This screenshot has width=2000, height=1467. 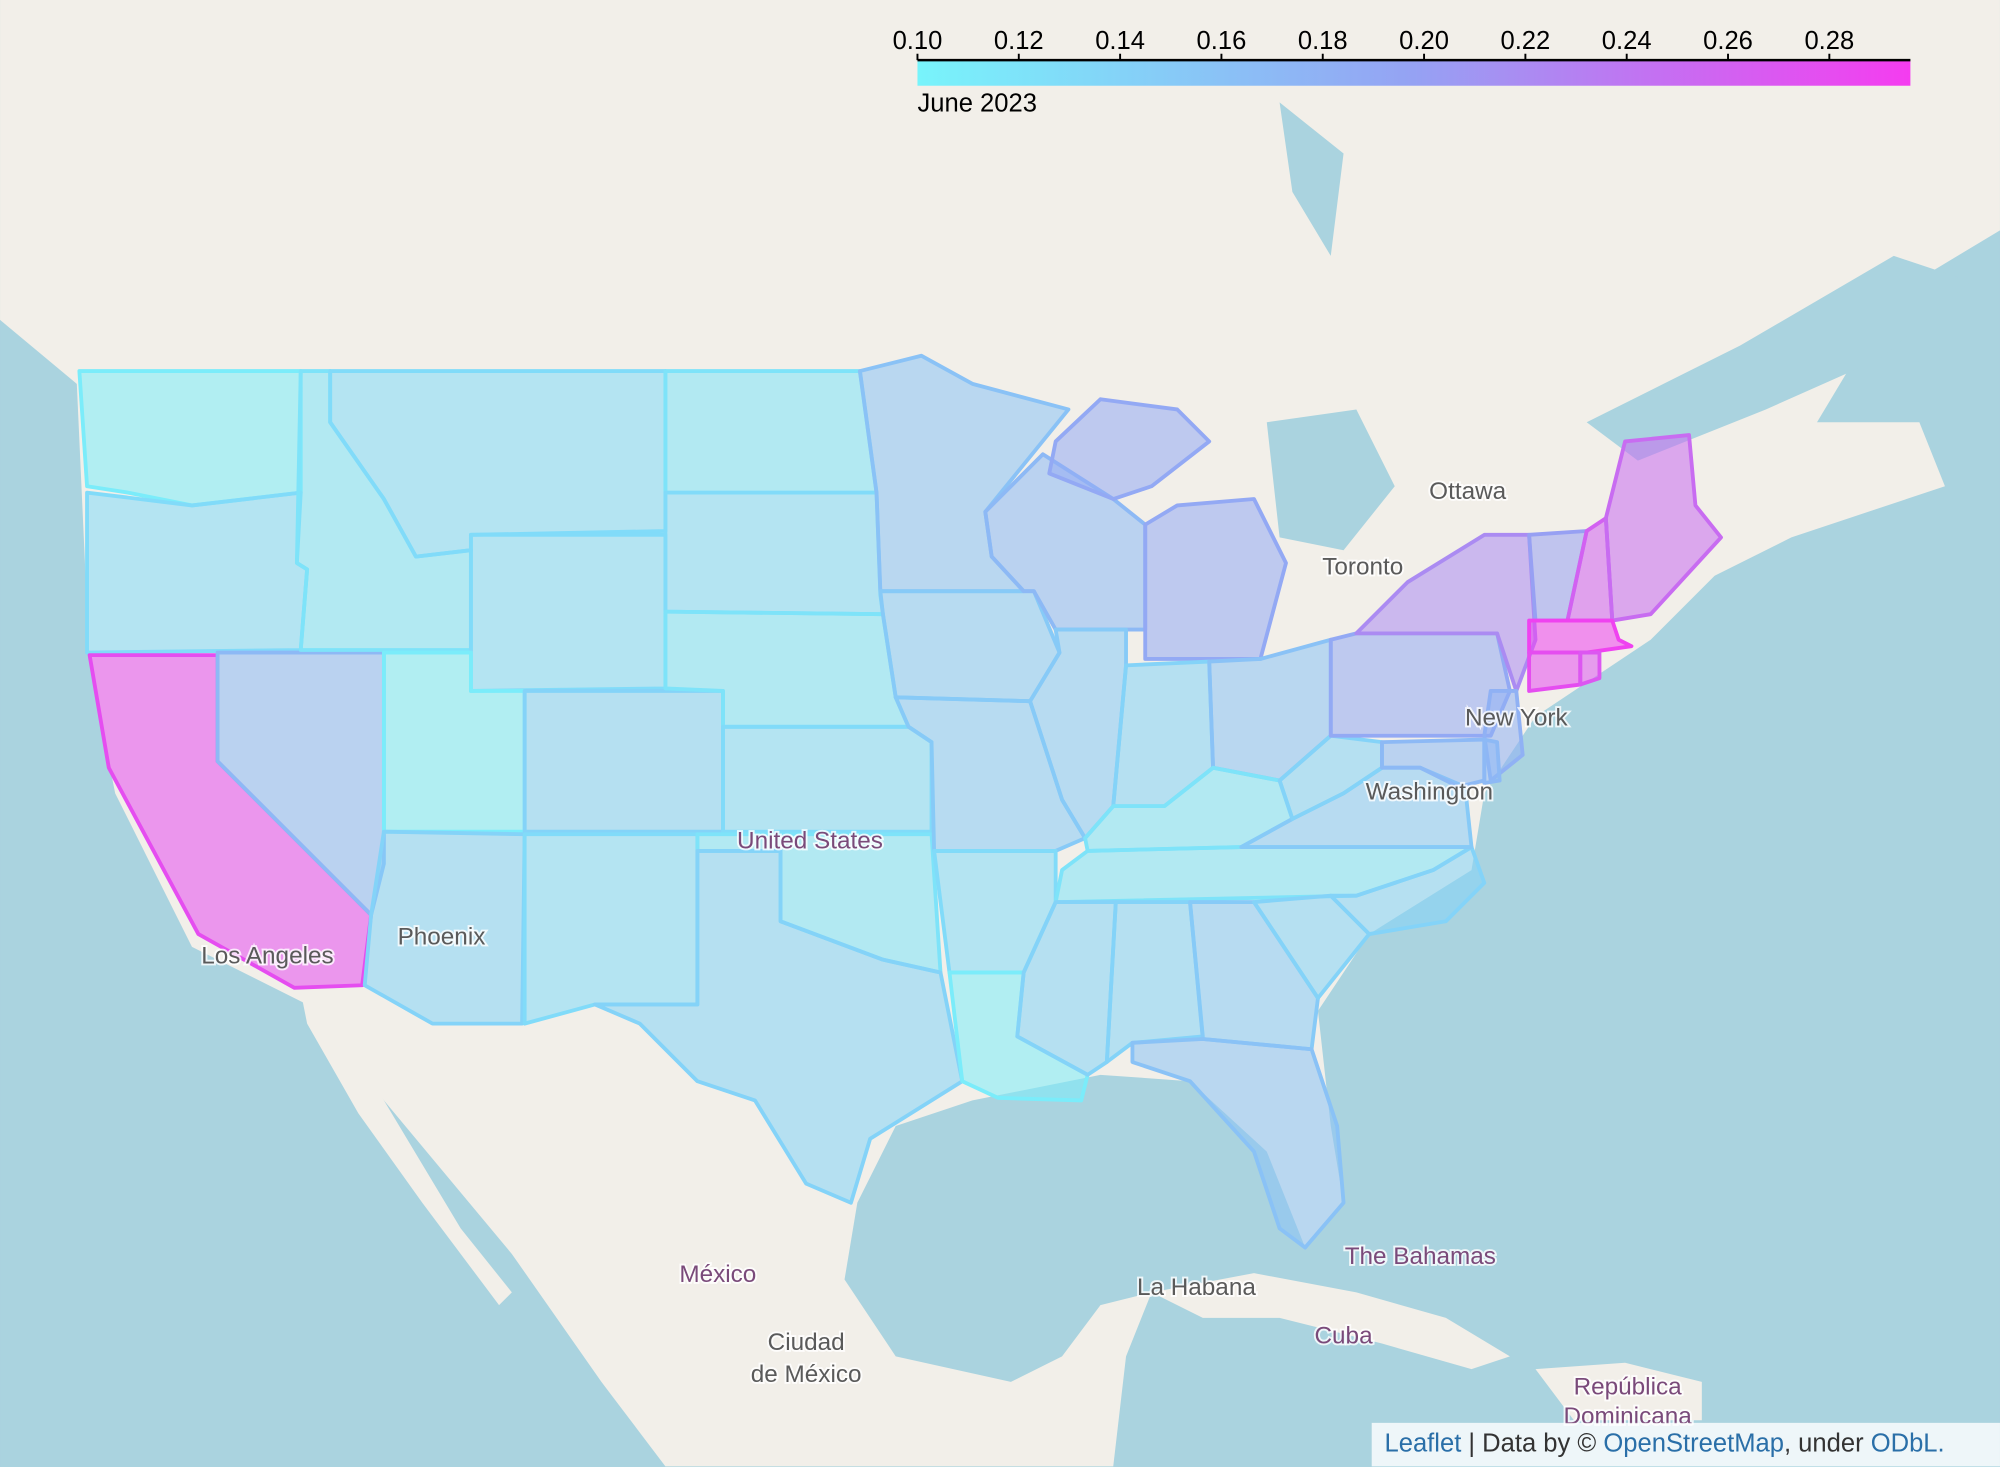 What do you see at coordinates (1330, 1321) in the screenshot?
I see `land-cuba` at bounding box center [1330, 1321].